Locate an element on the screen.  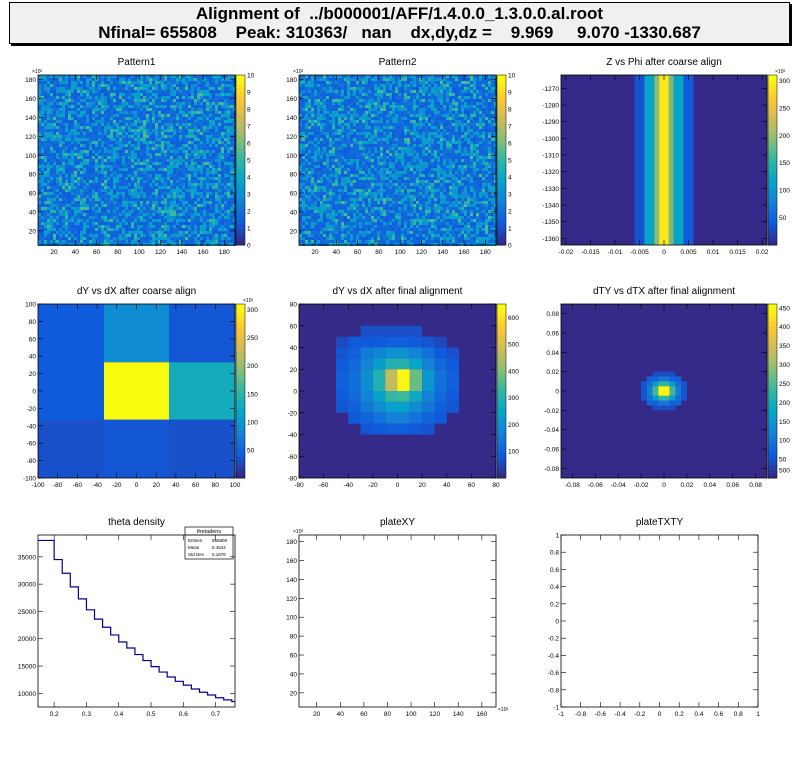
x-tick-label: 100 is located at coordinates (139, 252).